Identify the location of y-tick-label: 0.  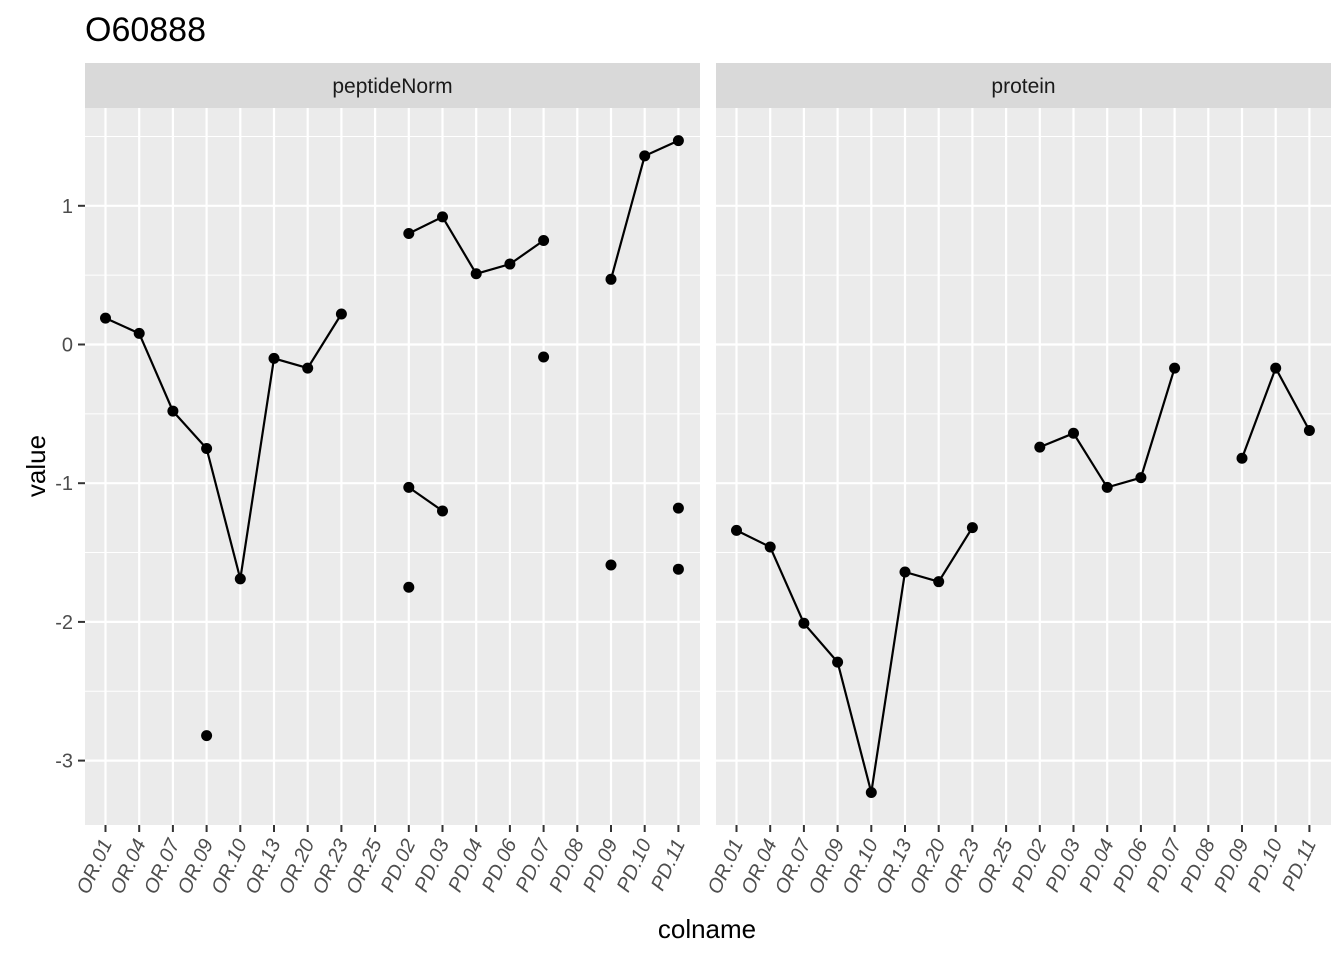
(67, 346).